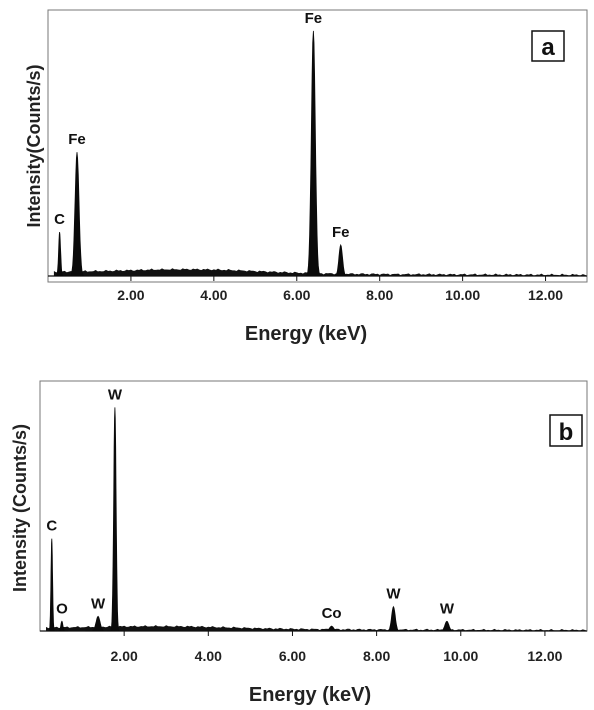 This screenshot has height=710, width=594. Describe the element at coordinates (462, 295) in the screenshot. I see `x-tick-label-a-4: 10.00` at that location.